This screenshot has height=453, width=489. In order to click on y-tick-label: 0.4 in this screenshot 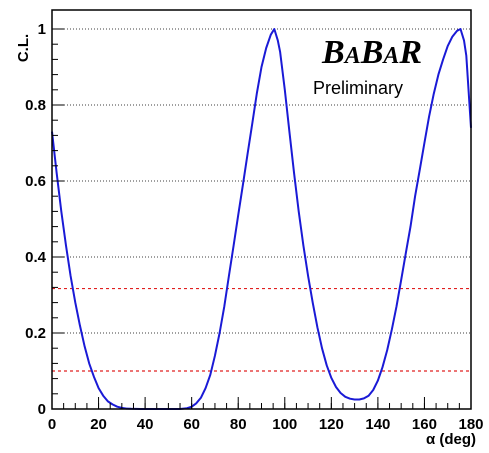, I will do `click(36, 257)`.